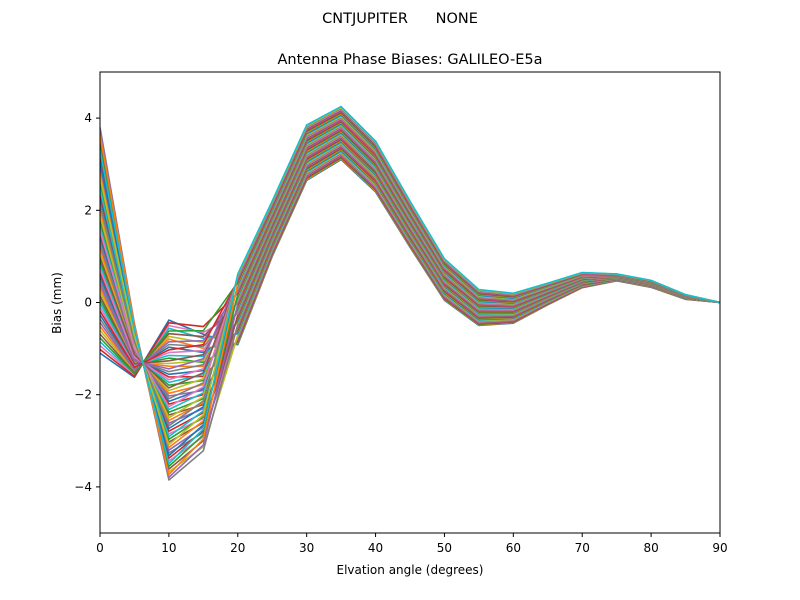  What do you see at coordinates (88, 210) in the screenshot?
I see `y-tick-label: 2` at bounding box center [88, 210].